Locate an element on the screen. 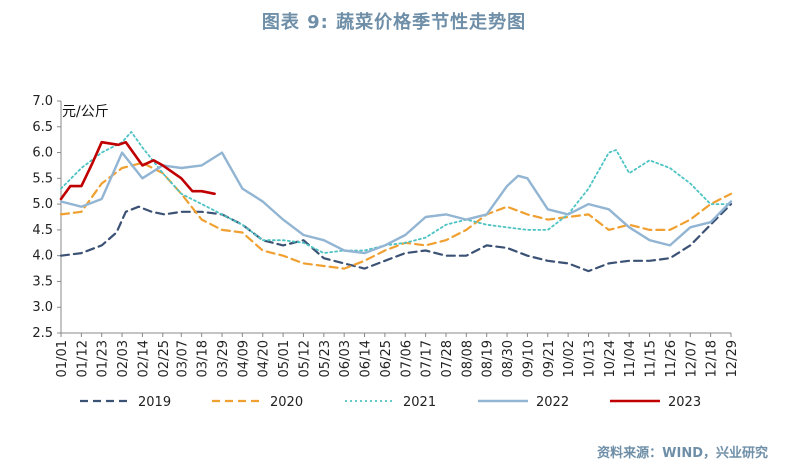  x-tick-label: 09/21 is located at coordinates (549, 358).